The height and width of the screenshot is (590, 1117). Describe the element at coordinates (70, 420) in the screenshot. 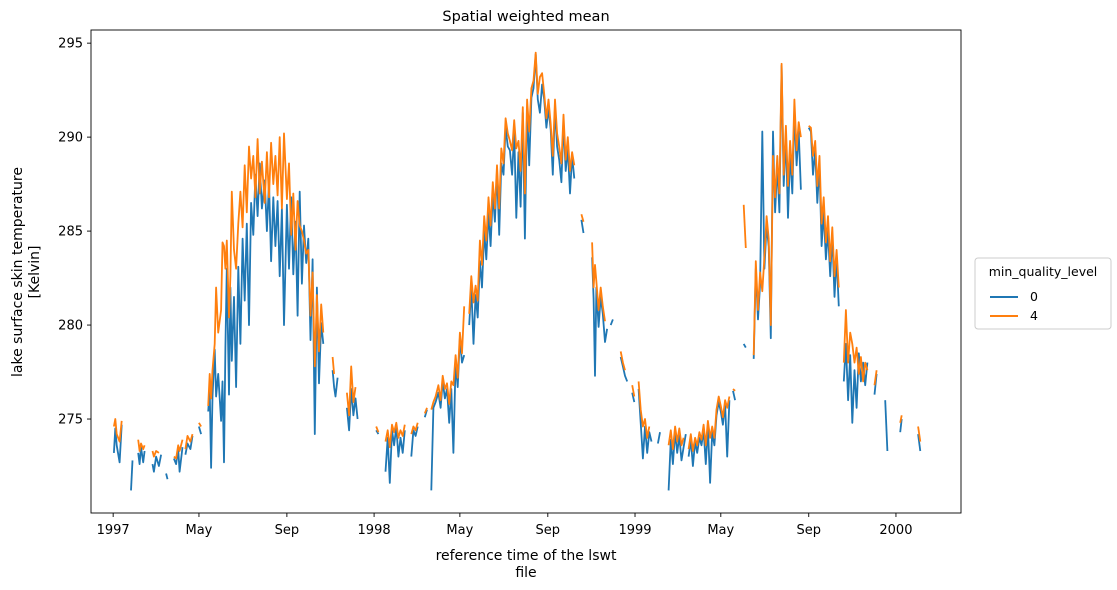

I see `y-tick-label-0: 275` at that location.